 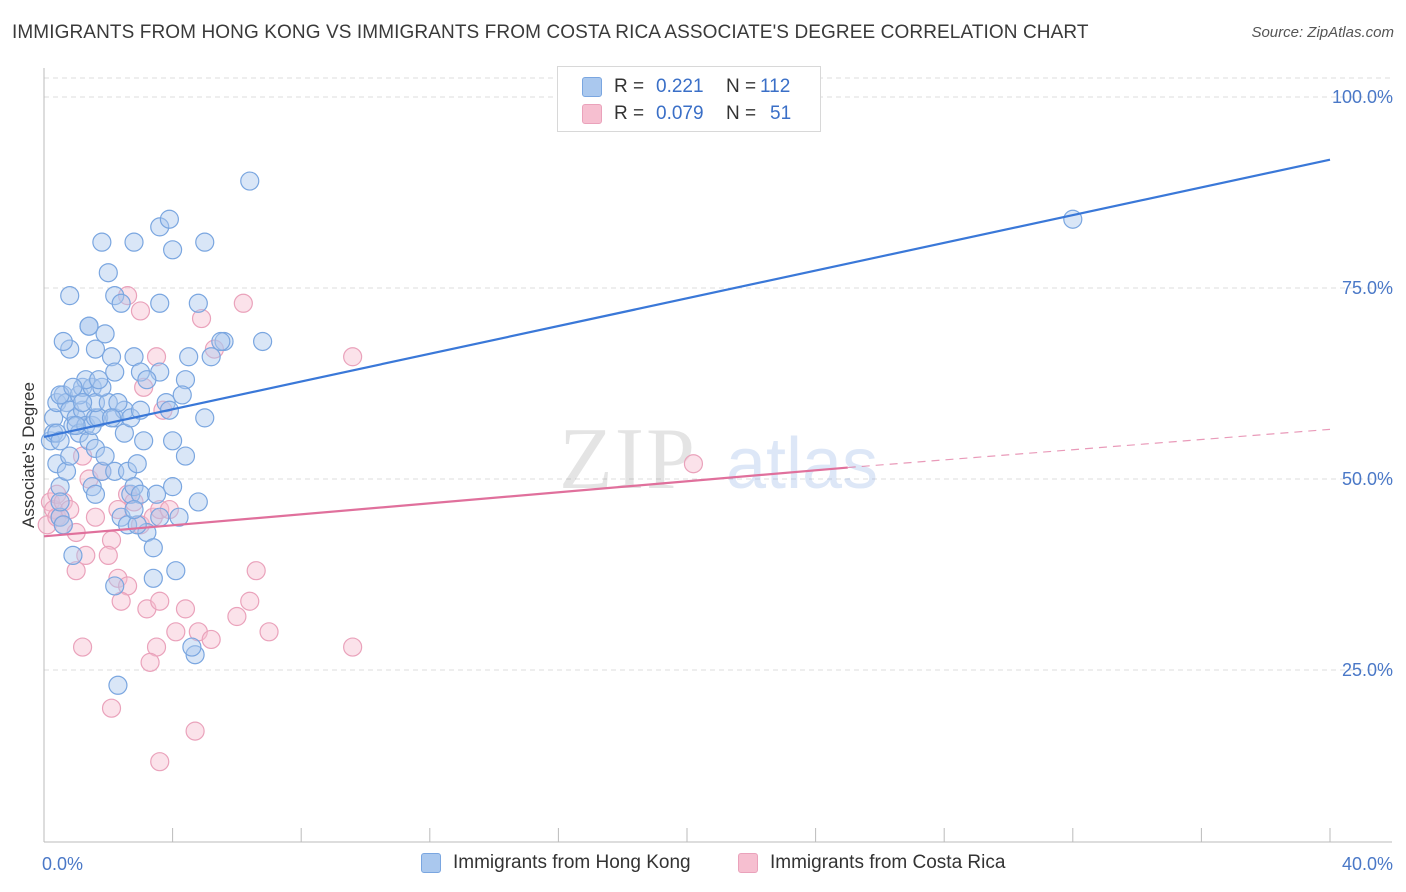 I want to click on y-tick-labels: 25.0% 50.0% 75.0% 100.0%, so click(x=1362, y=383).